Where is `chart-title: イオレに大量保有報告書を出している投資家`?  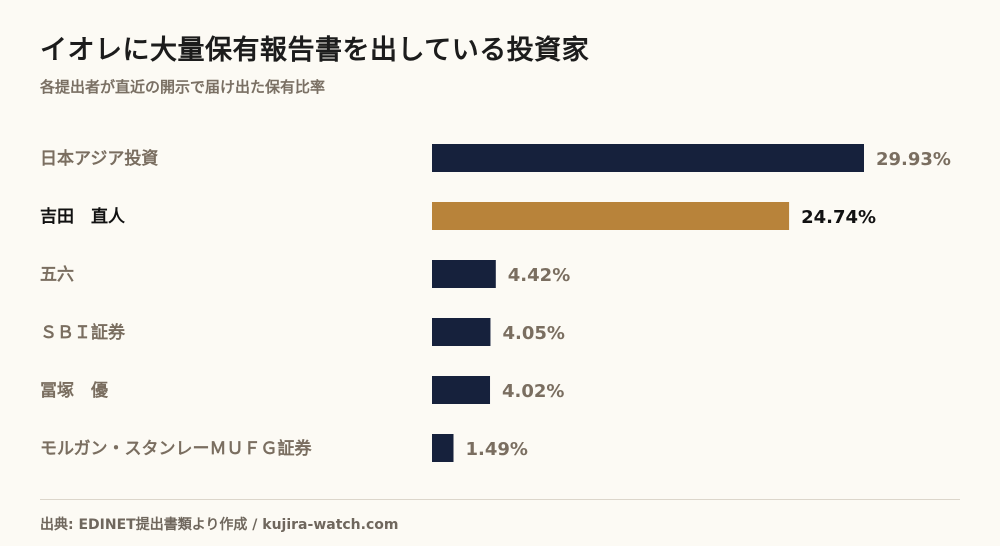 chart-title: イオレに大量保有報告書を出している投資家 is located at coordinates (315, 50).